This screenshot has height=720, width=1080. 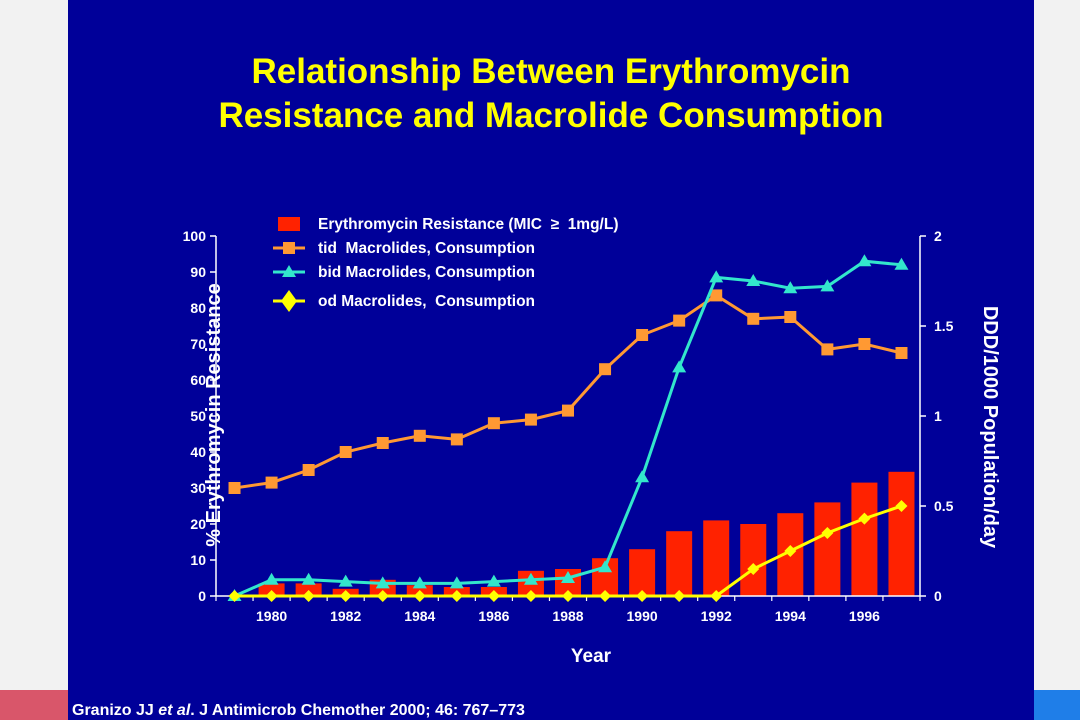 What do you see at coordinates (345, 616) in the screenshot?
I see `x-tick-label: 1982` at bounding box center [345, 616].